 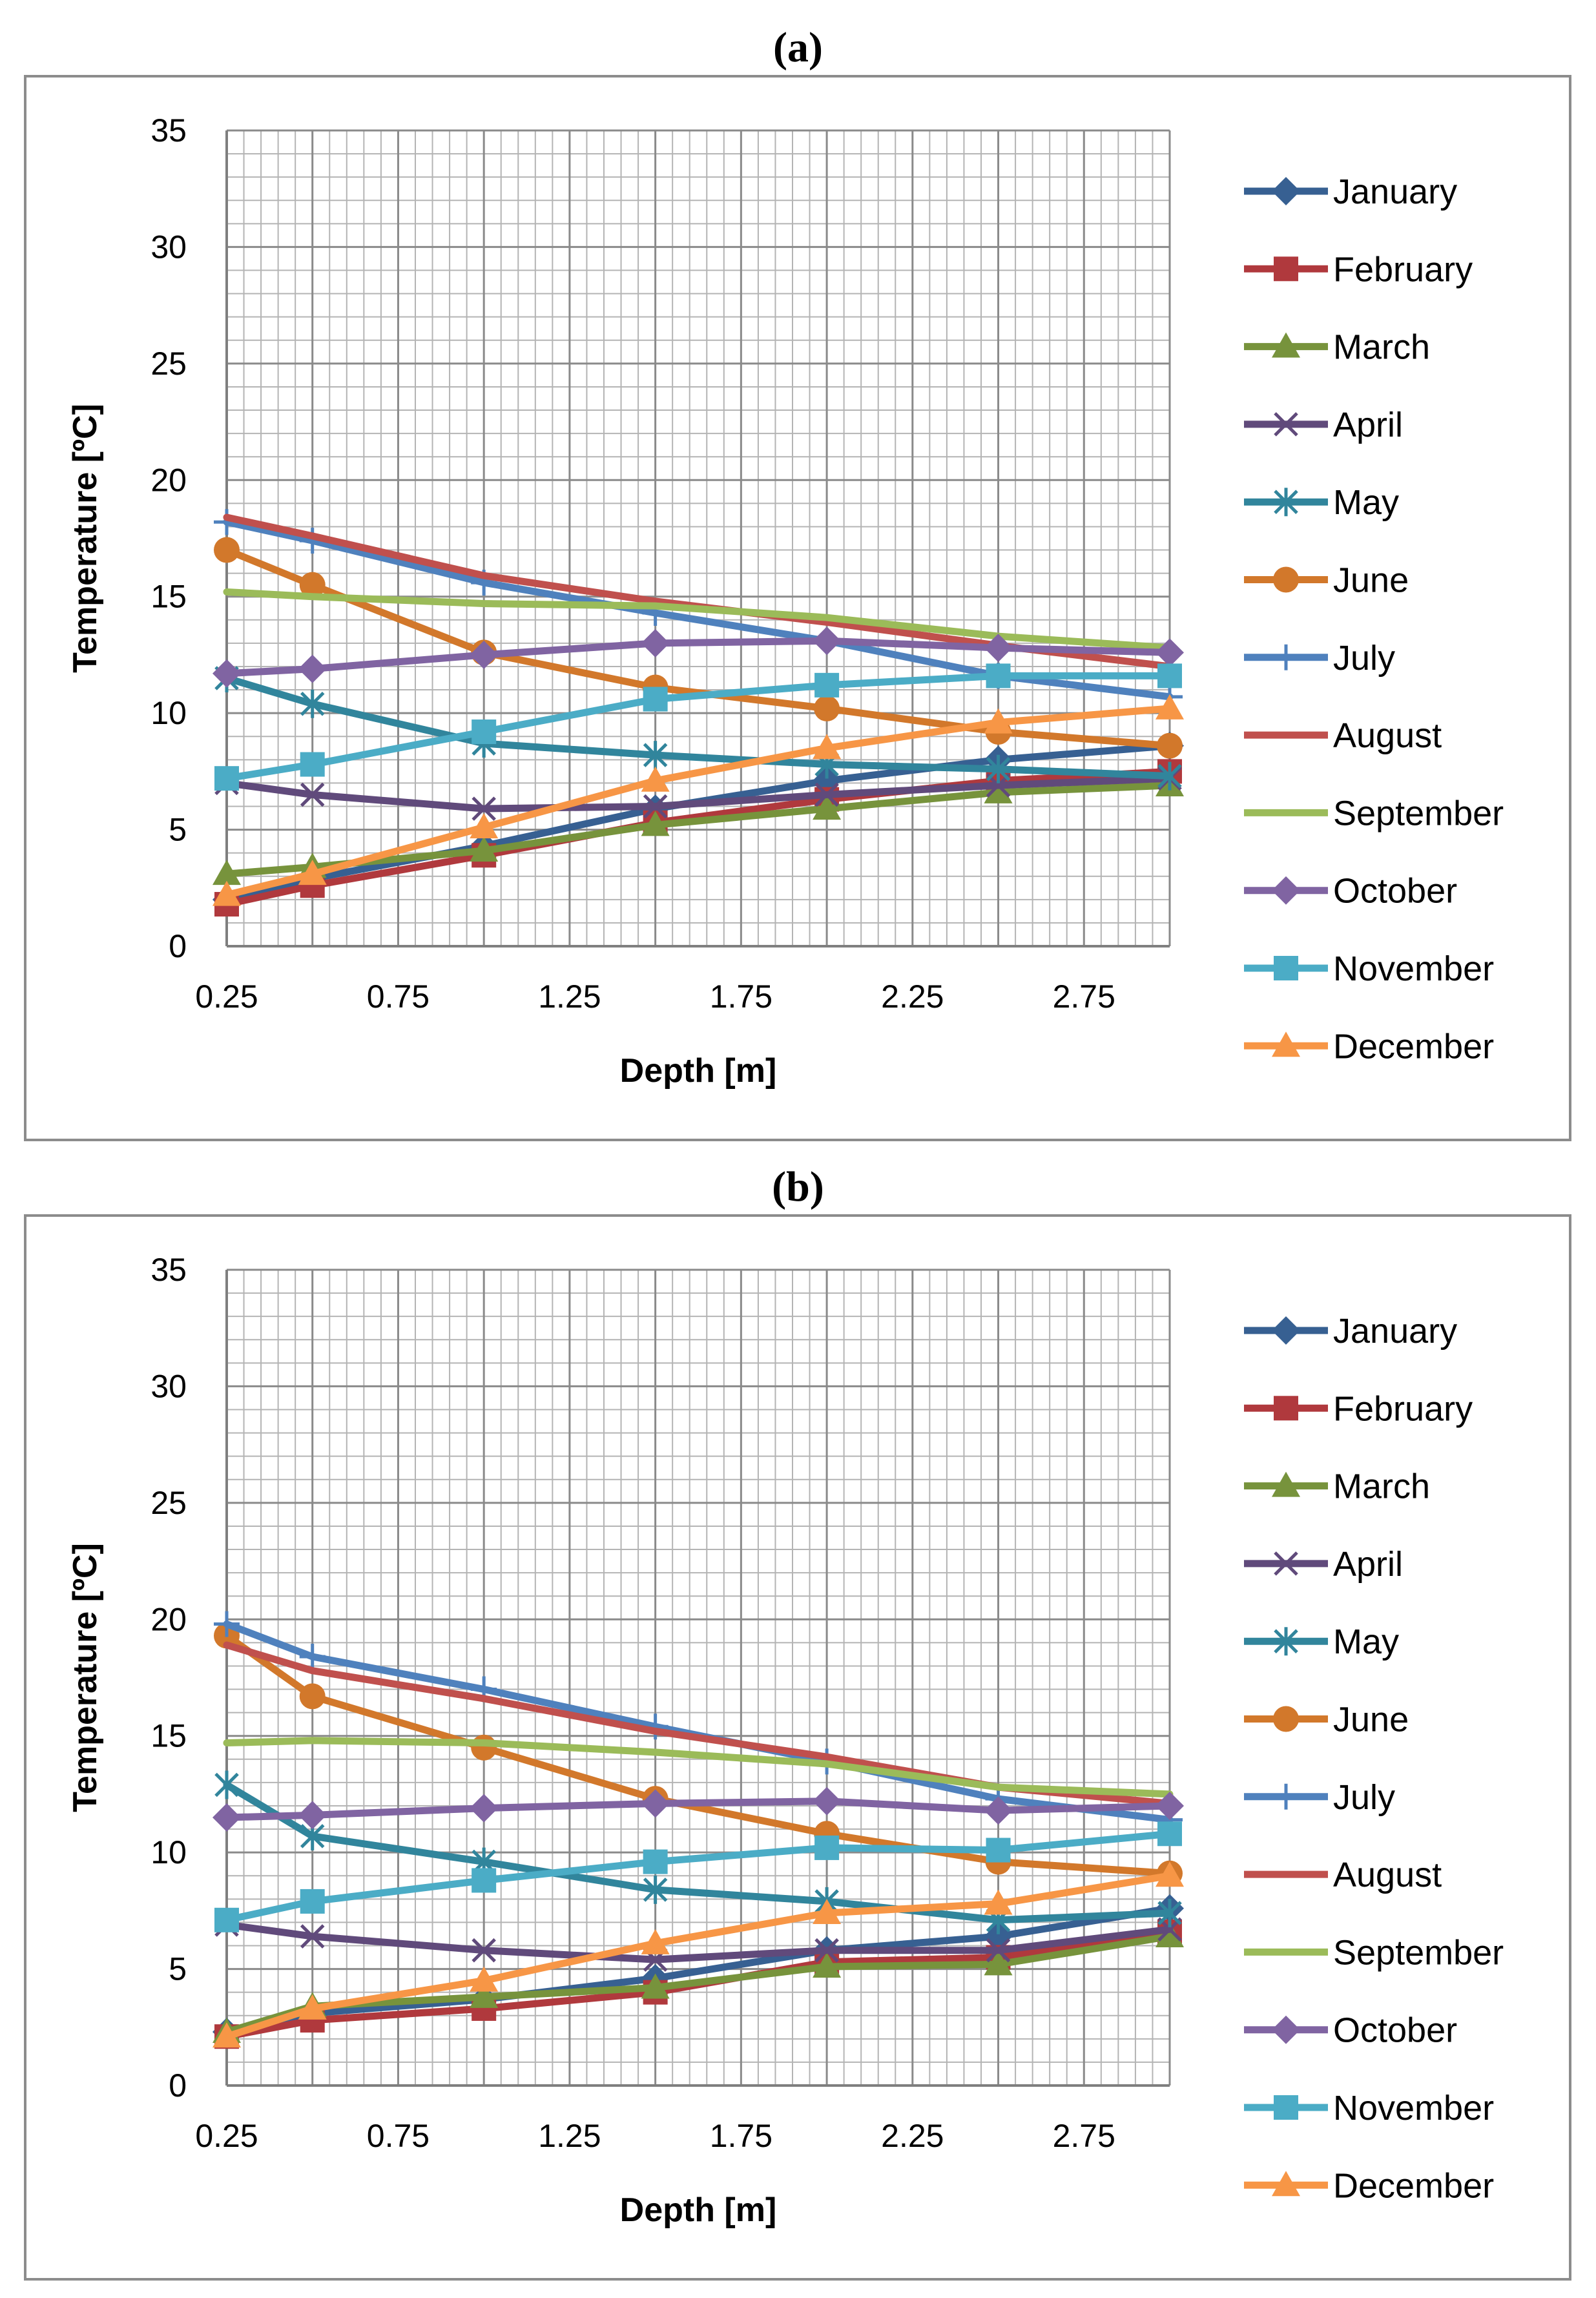 I want to click on legend-label-november: November, so click(x=1413, y=2108).